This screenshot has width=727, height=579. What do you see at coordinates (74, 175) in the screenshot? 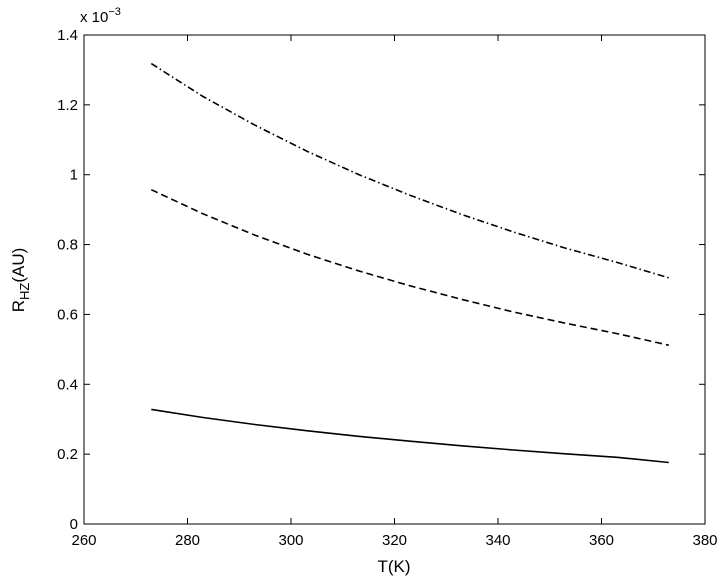
I see `y-tick-label: 1` at bounding box center [74, 175].